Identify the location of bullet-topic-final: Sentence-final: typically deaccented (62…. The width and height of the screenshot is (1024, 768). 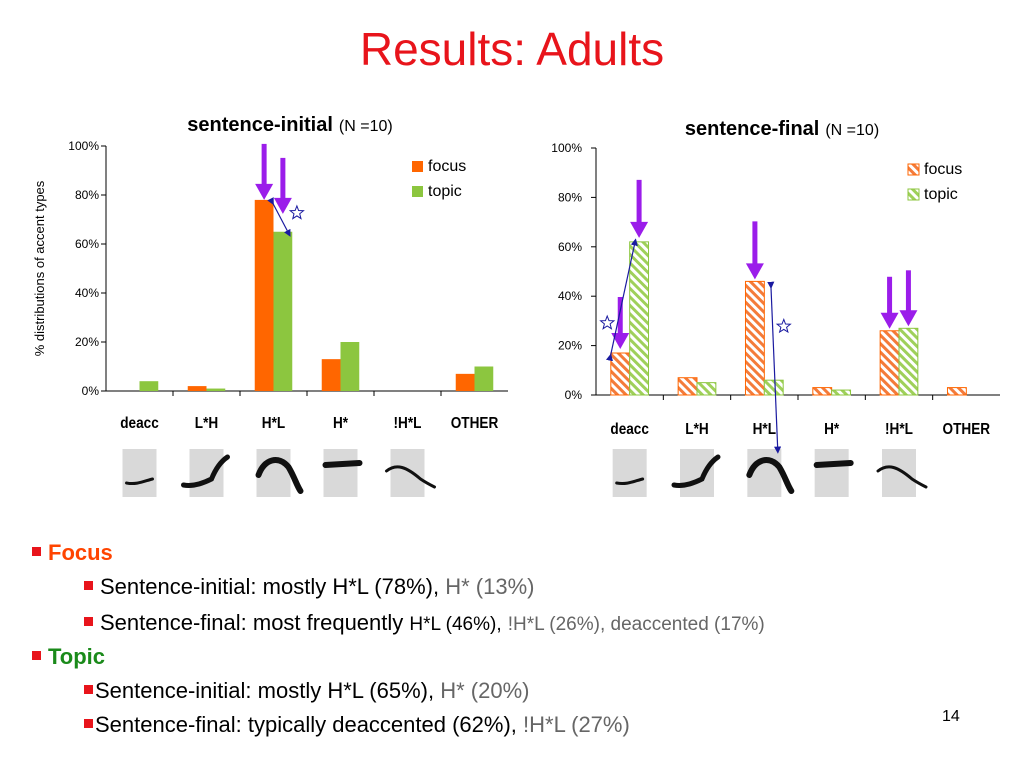
(357, 725).